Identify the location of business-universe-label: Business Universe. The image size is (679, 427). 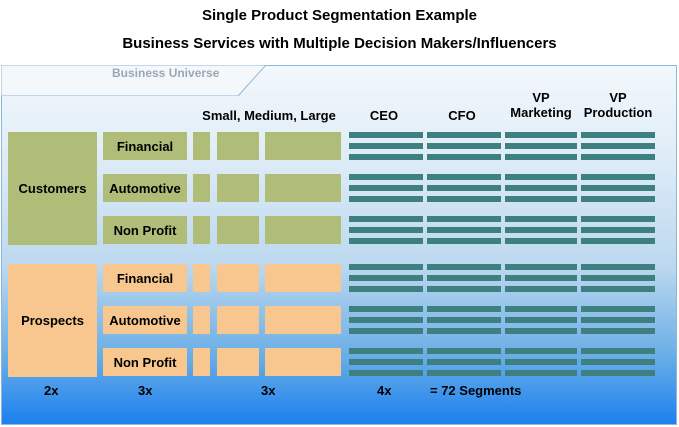
(166, 73).